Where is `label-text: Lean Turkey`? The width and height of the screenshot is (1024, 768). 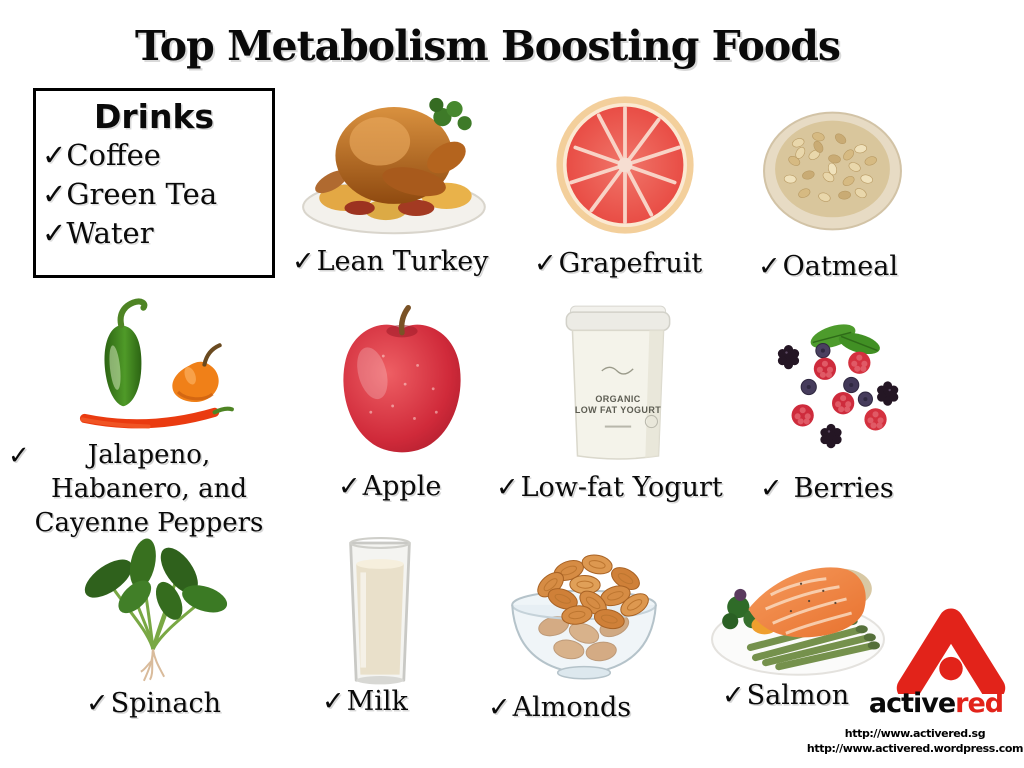 label-text: Lean Turkey is located at coordinates (402, 261).